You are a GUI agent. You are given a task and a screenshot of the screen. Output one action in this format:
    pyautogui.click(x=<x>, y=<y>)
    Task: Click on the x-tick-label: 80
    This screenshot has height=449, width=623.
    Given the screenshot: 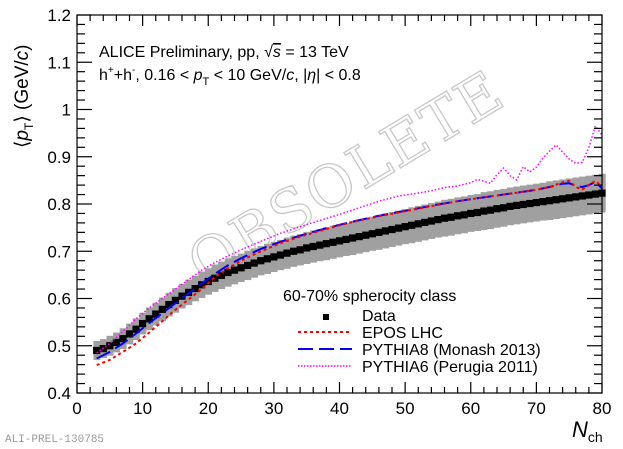 What is the action you would take?
    pyautogui.click(x=602, y=408)
    